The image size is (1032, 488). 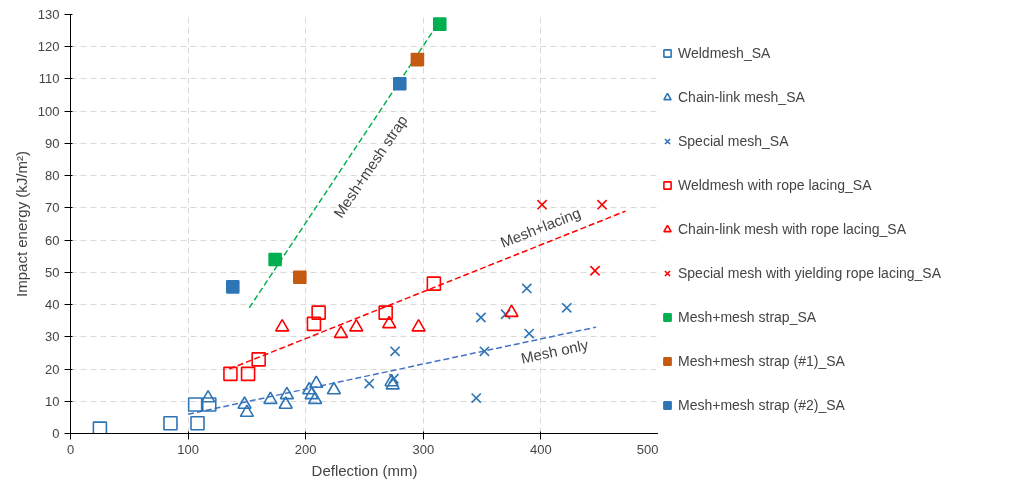 What do you see at coordinates (21, 224) in the screenshot?
I see `y-axis-title: Impact energy (kJ/m²)` at bounding box center [21, 224].